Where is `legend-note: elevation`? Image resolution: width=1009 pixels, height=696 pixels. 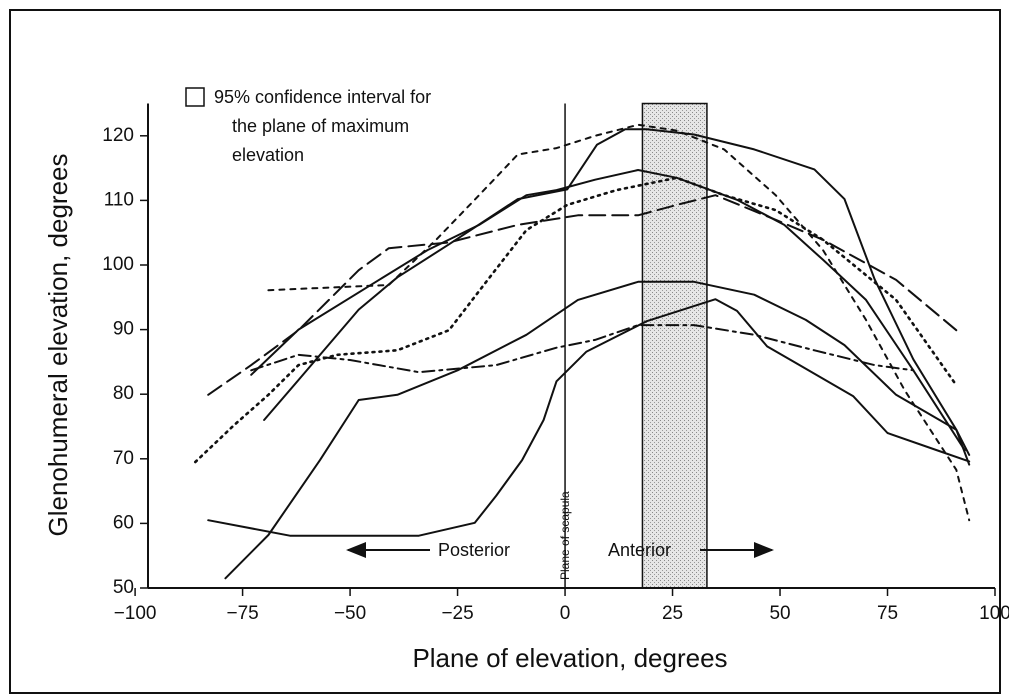
legend-note: elevation is located at coordinates (268, 155).